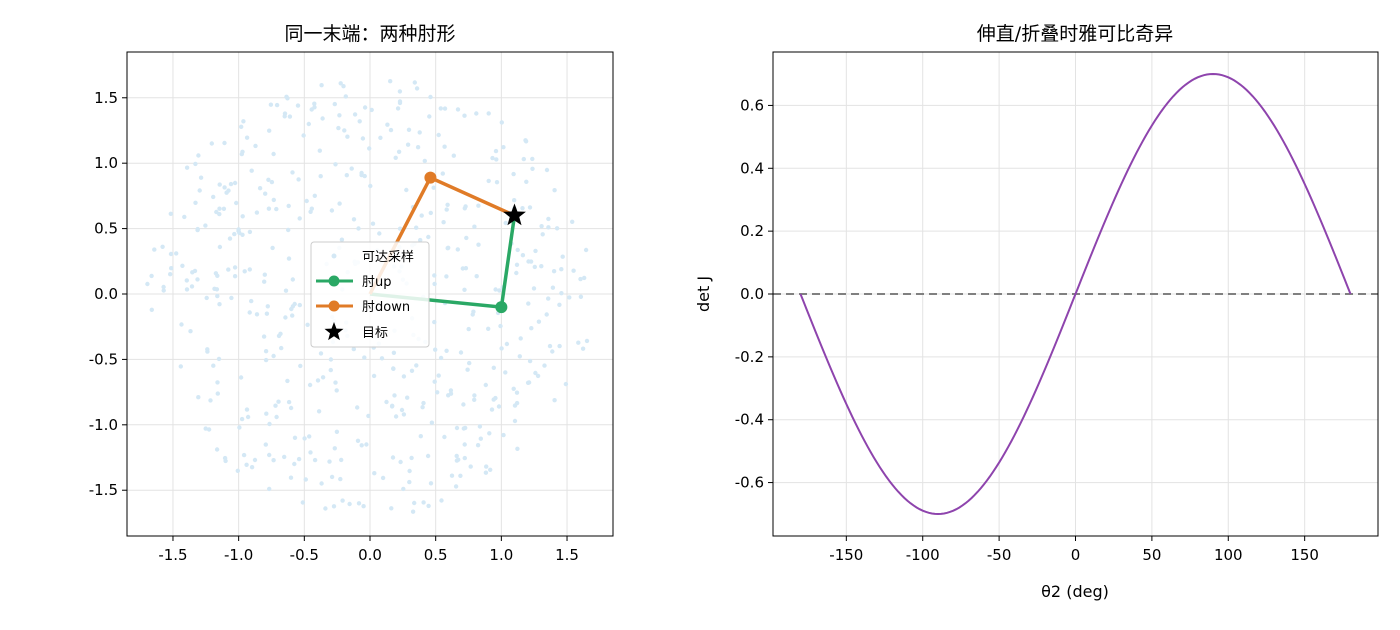 Image resolution: width=1400 pixels, height=630 pixels. Describe the element at coordinates (106, 294) in the screenshot. I see `left-y-tick-label: 0.0` at that location.